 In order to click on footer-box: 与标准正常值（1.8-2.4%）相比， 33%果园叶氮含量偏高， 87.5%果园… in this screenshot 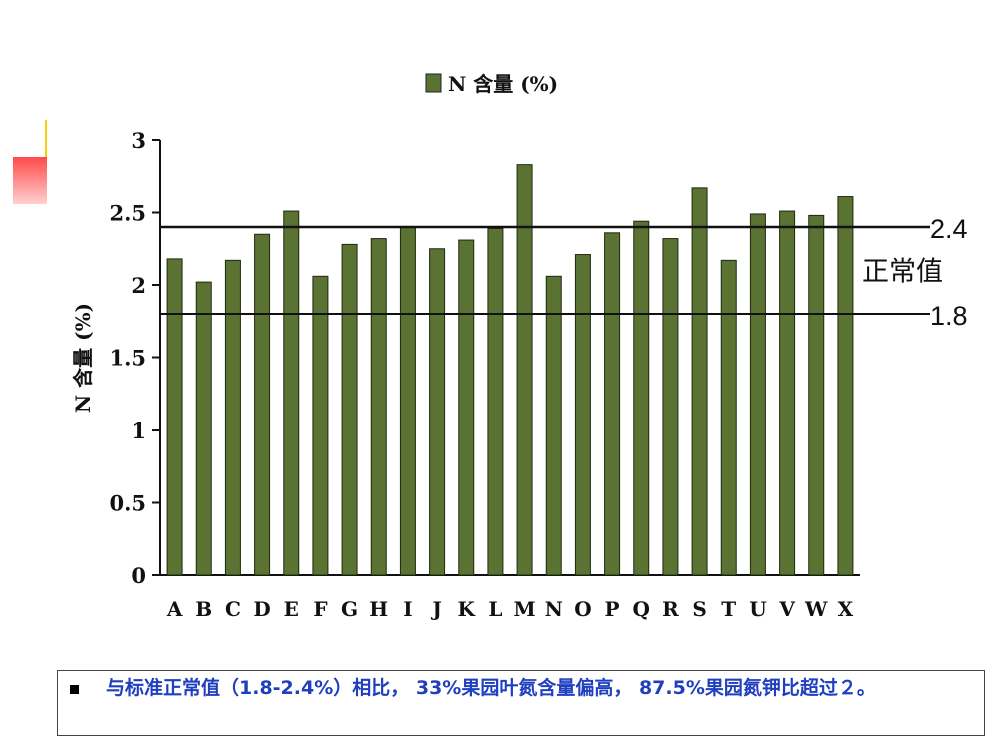, I will do `click(521, 703)`.